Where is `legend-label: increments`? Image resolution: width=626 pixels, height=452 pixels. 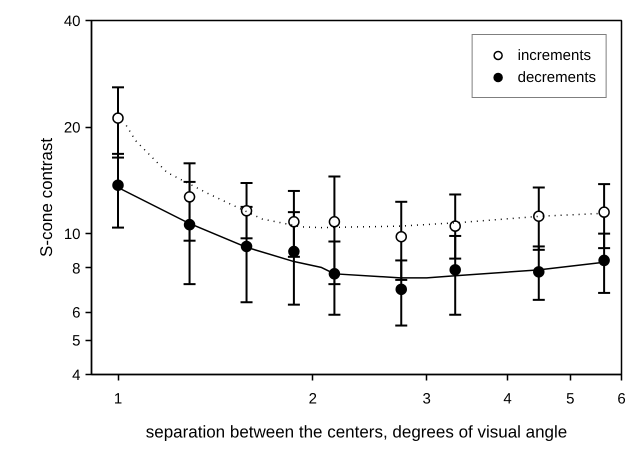
legend-label: increments is located at coordinates (554, 55).